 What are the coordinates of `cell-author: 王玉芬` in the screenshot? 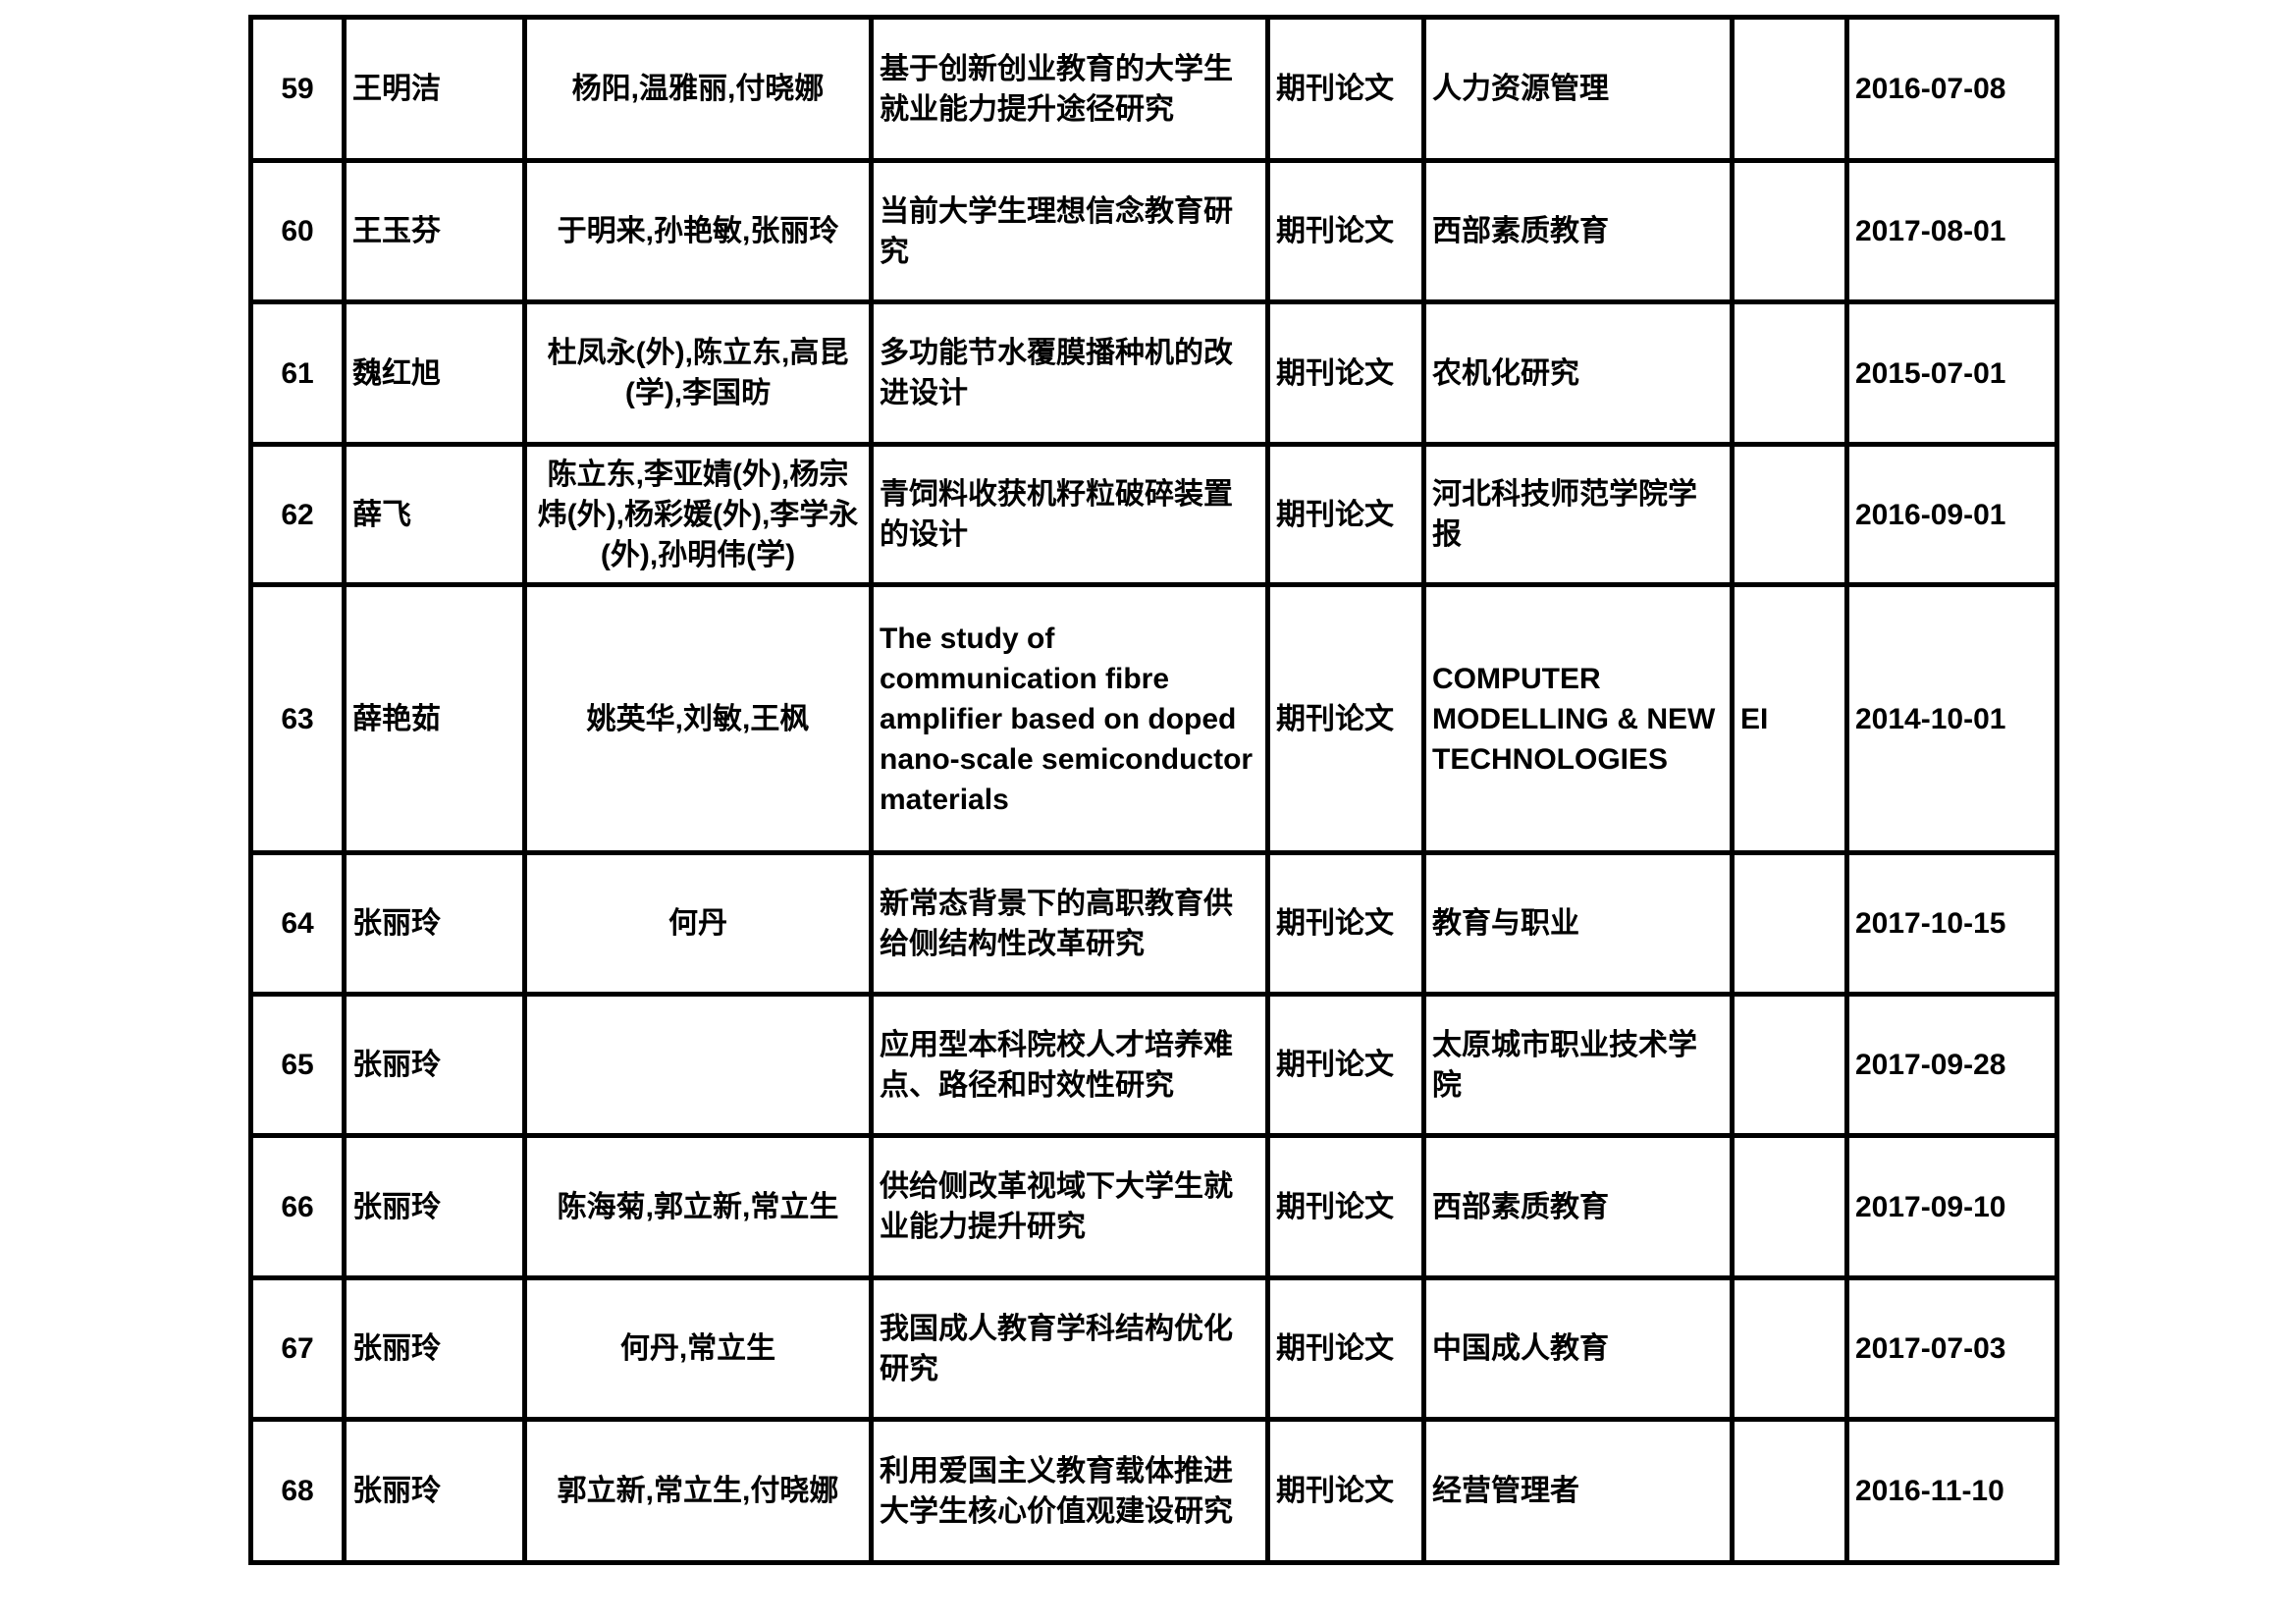 It's located at (435, 231).